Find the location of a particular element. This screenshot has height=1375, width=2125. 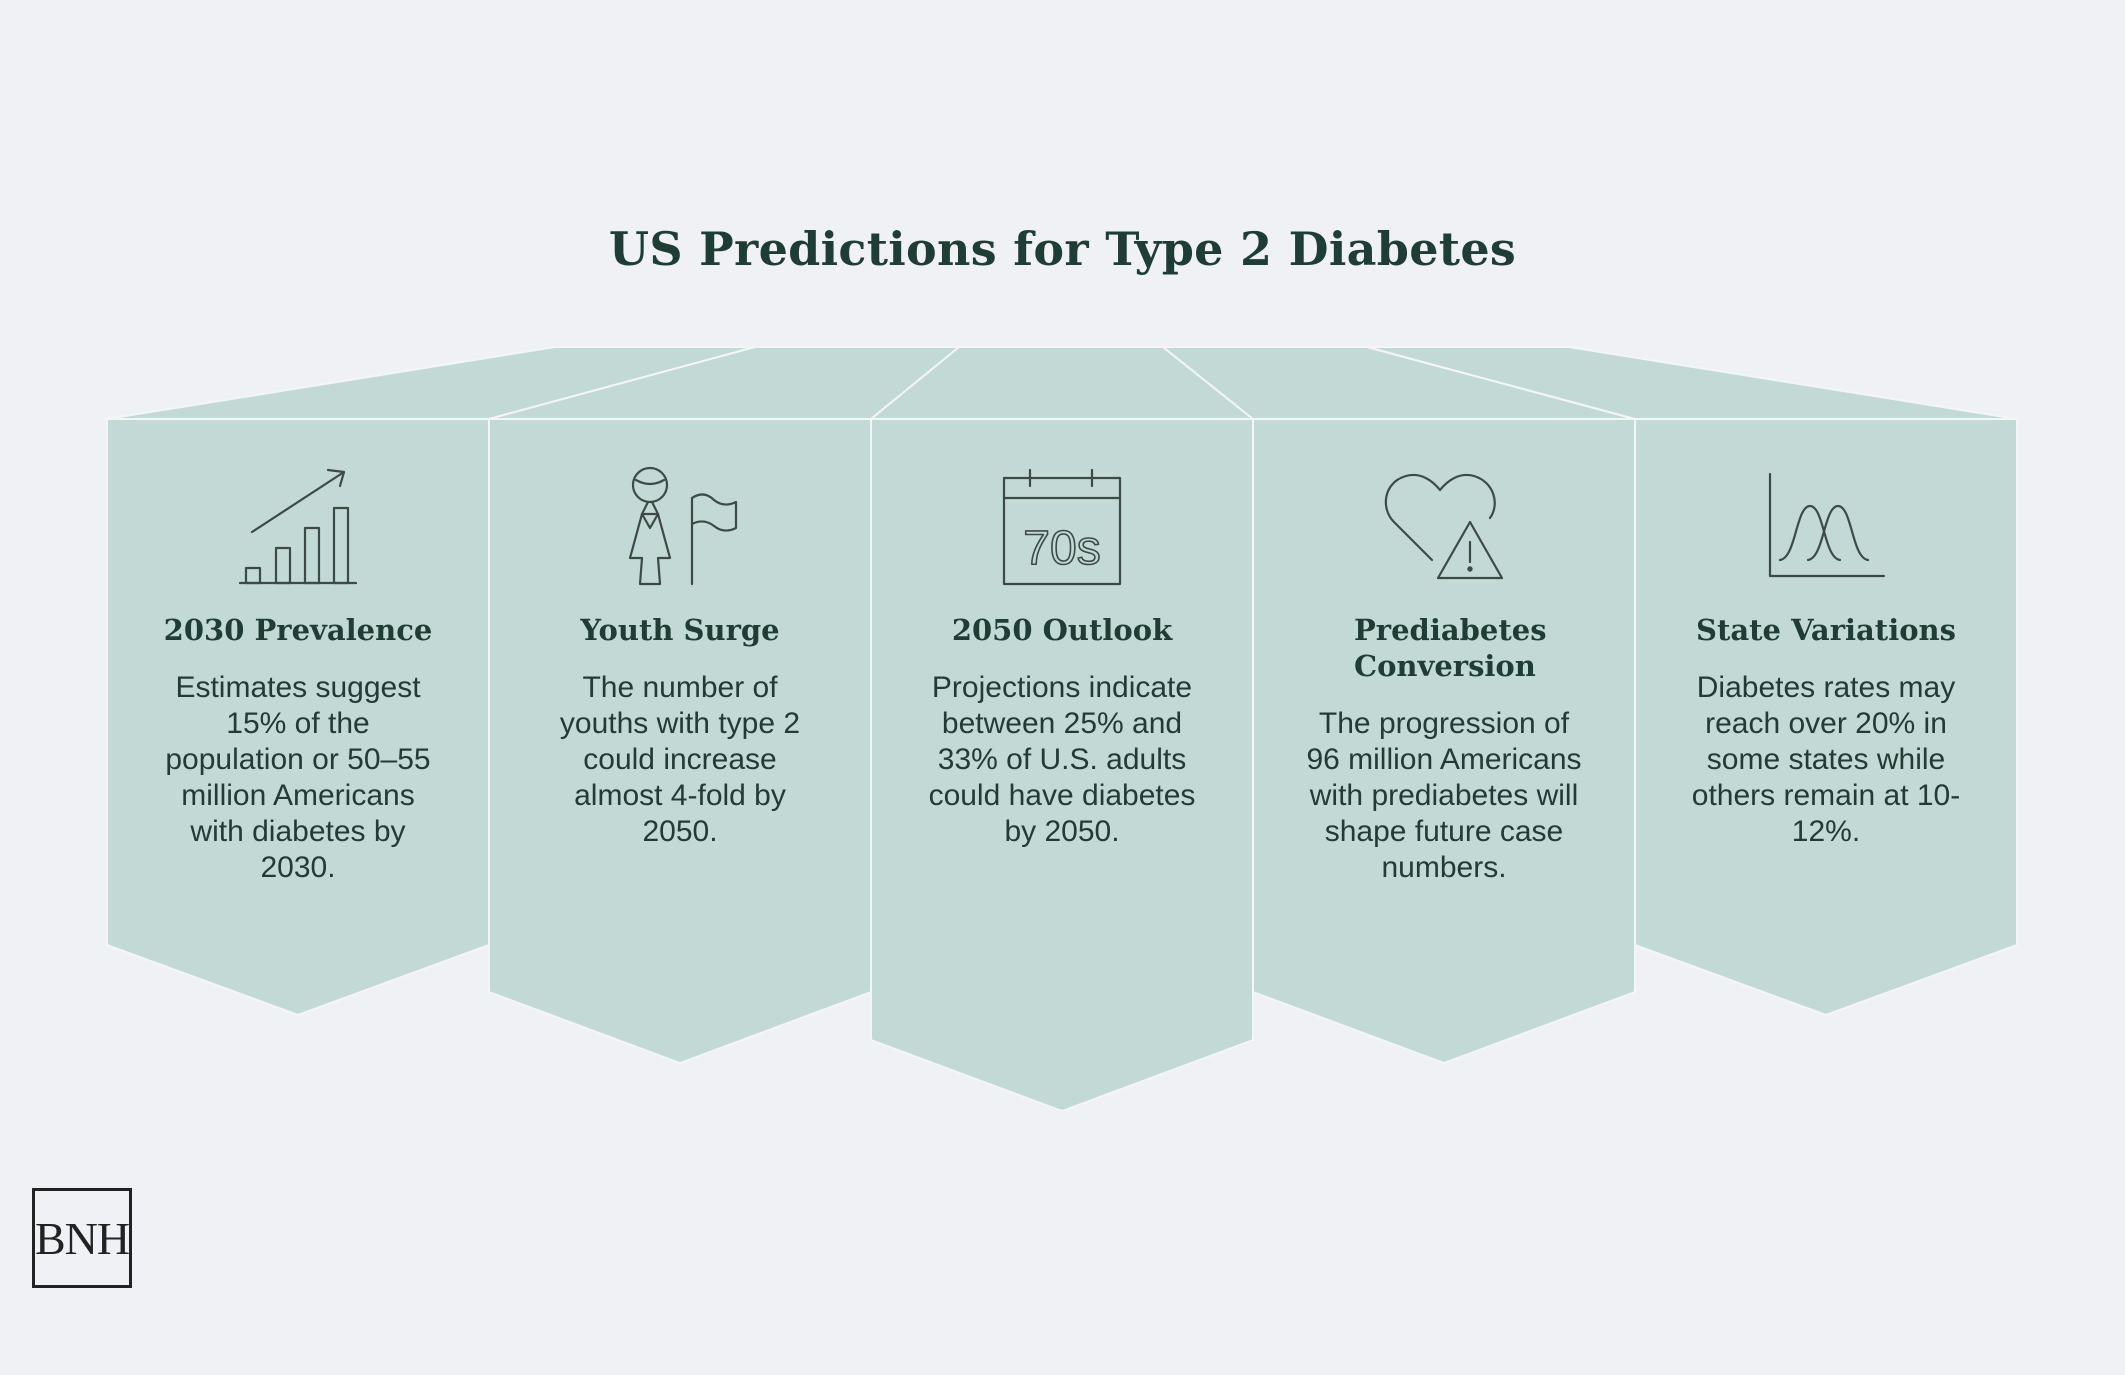

logo-text: BNH is located at coordinates (82, 1238).